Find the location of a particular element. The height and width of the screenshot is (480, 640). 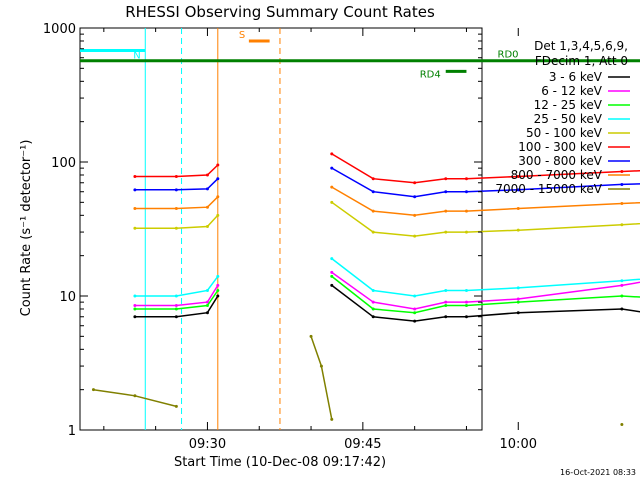

y-tick-label: 1000 is located at coordinates (59, 29).